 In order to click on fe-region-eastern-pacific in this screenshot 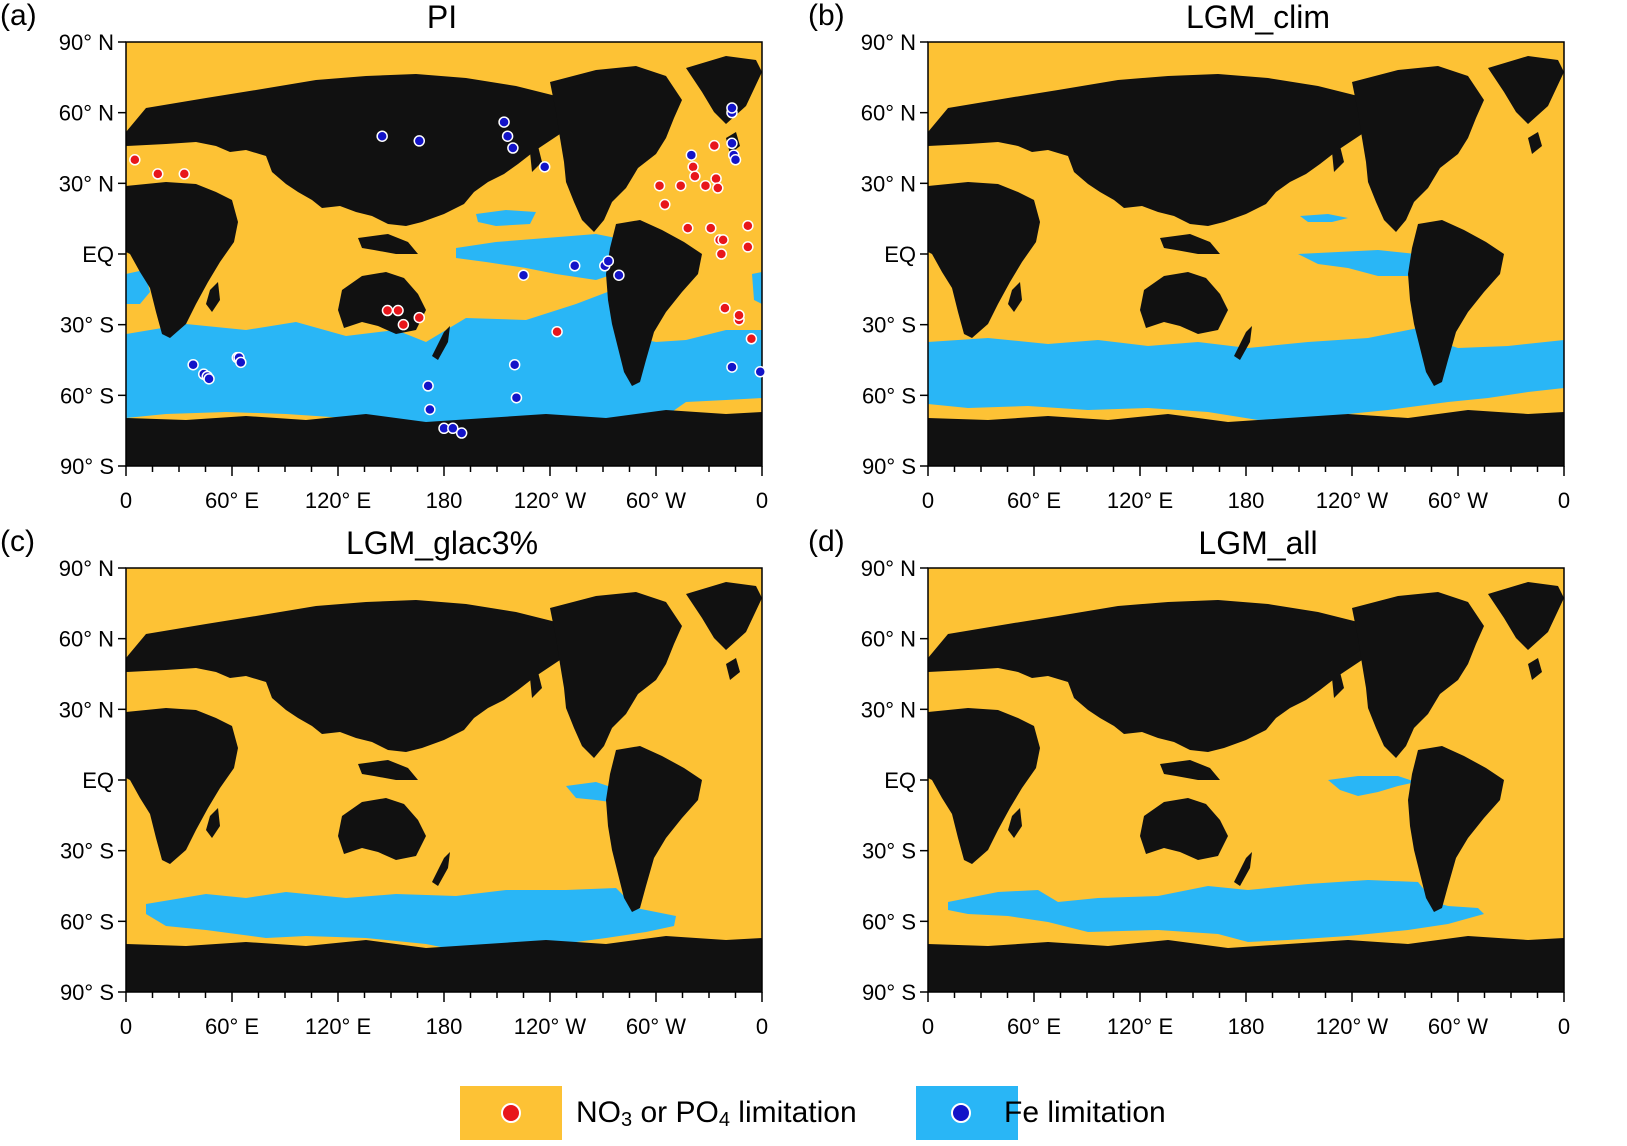, I will do `click(1357, 263)`.